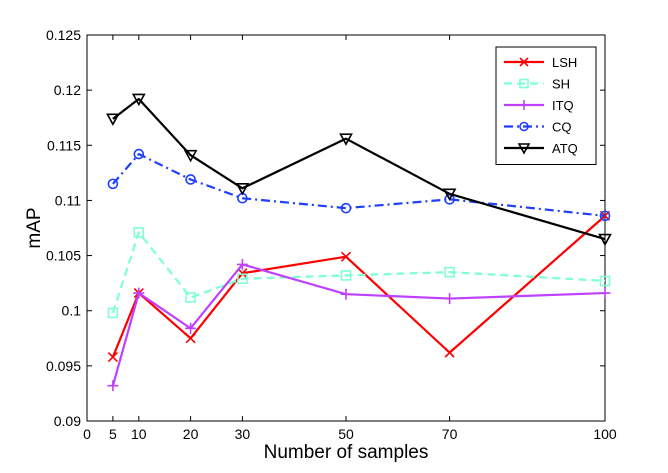  Describe the element at coordinates (63, 35) in the screenshot. I see `y-tick-label: 0.125` at that location.